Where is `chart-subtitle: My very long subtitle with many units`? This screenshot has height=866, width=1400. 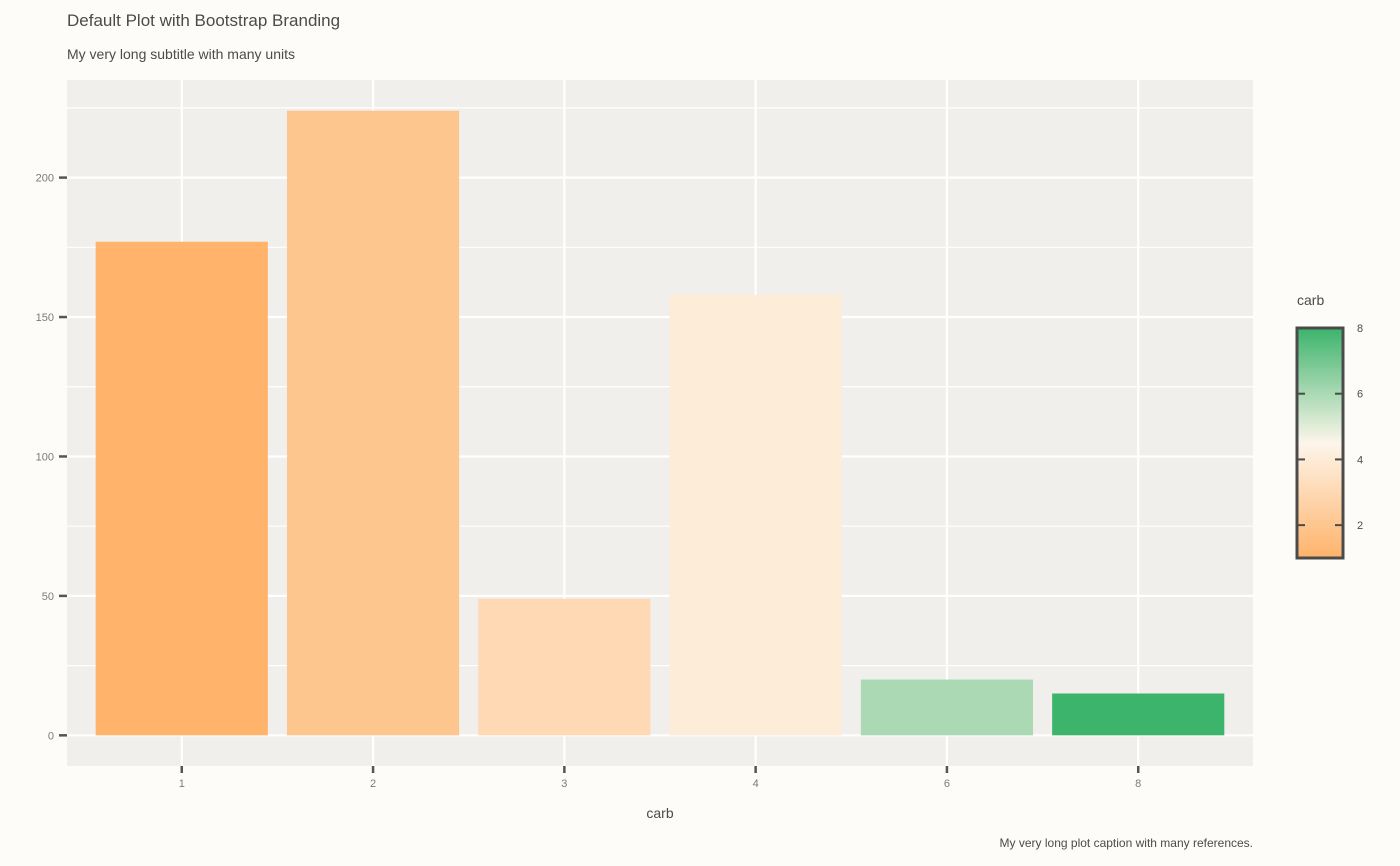 chart-subtitle: My very long subtitle with many units is located at coordinates (181, 54).